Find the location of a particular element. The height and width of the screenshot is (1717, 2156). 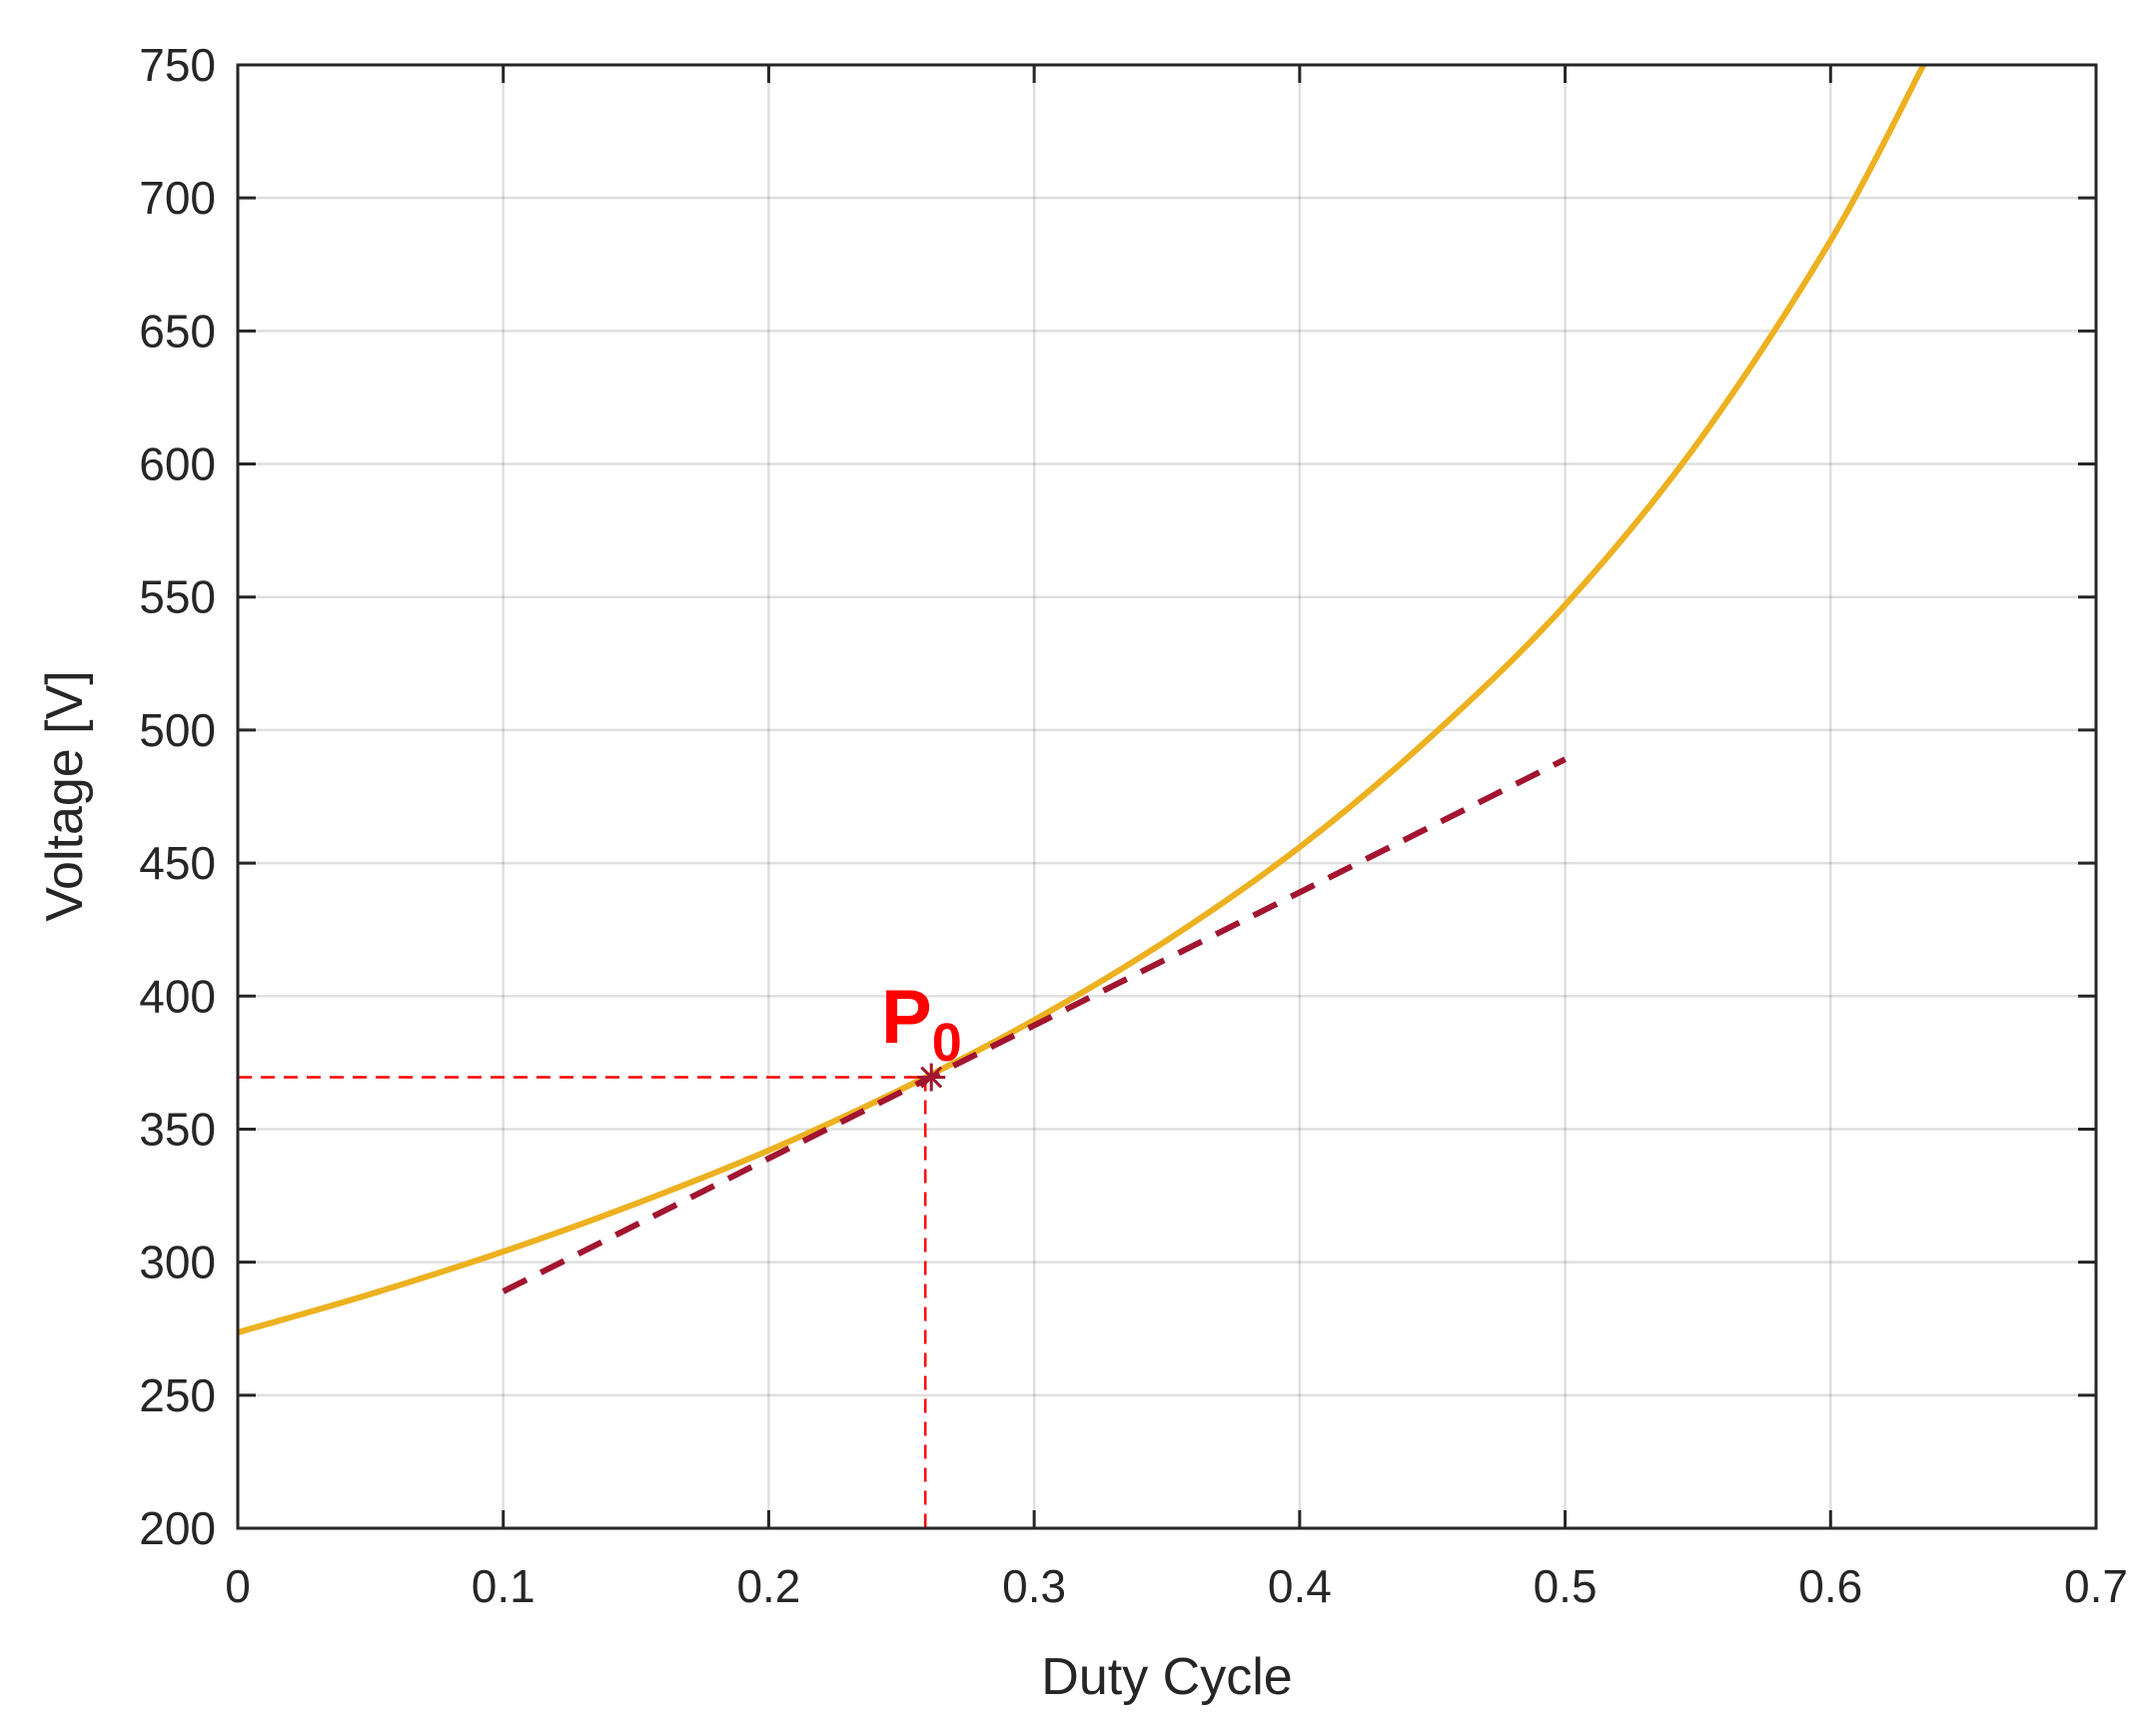

y-tick-label: 450 is located at coordinates (177, 863).